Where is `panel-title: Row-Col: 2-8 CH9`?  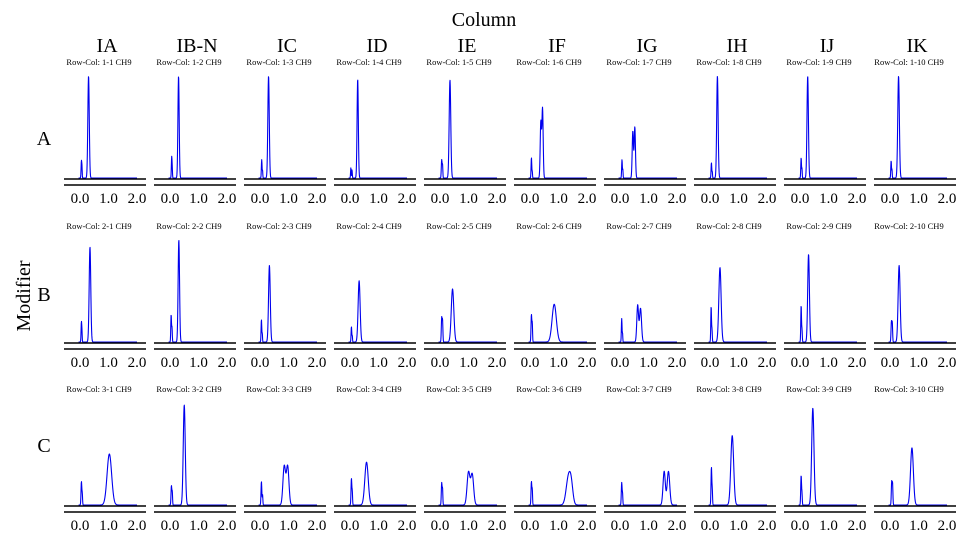 panel-title: Row-Col: 2-8 CH9 is located at coordinates (728, 226).